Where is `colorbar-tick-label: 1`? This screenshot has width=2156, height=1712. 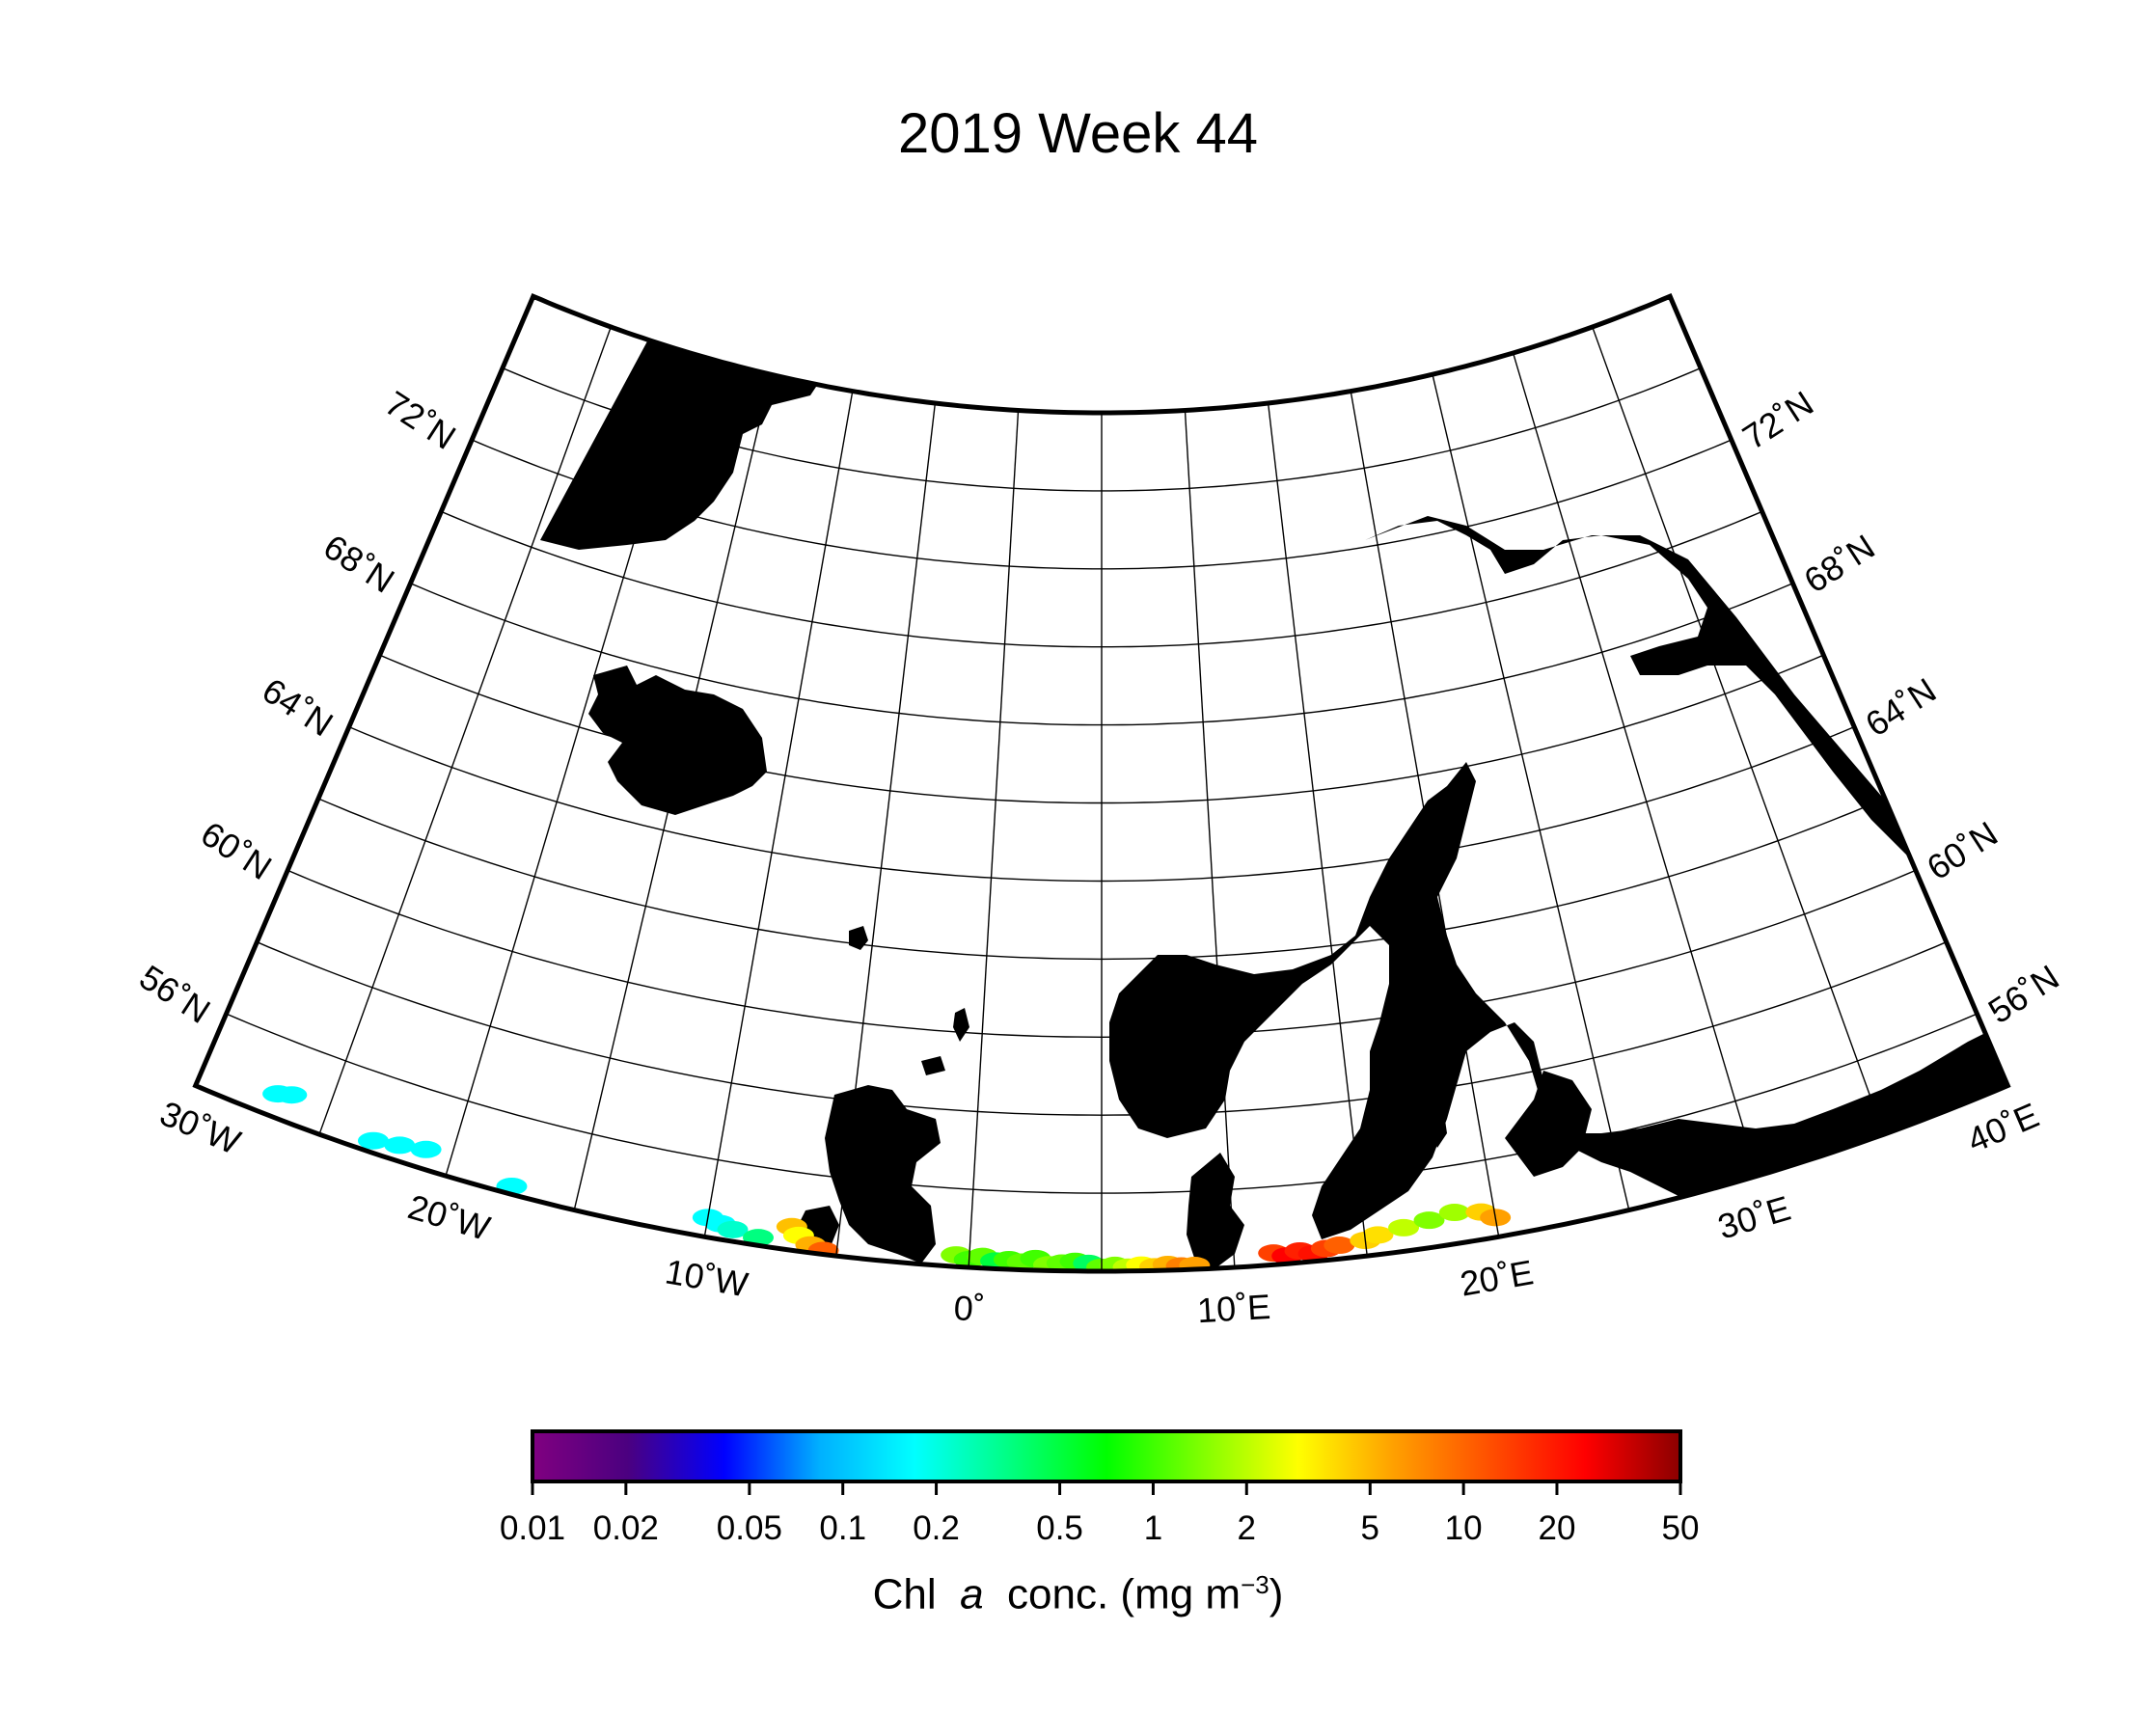 colorbar-tick-label: 1 is located at coordinates (1153, 1528).